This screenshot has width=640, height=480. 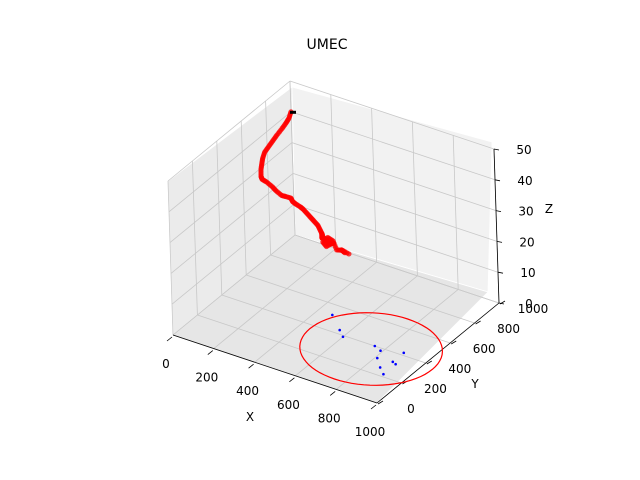 I want to click on z-tick-label: 20, so click(x=526, y=242).